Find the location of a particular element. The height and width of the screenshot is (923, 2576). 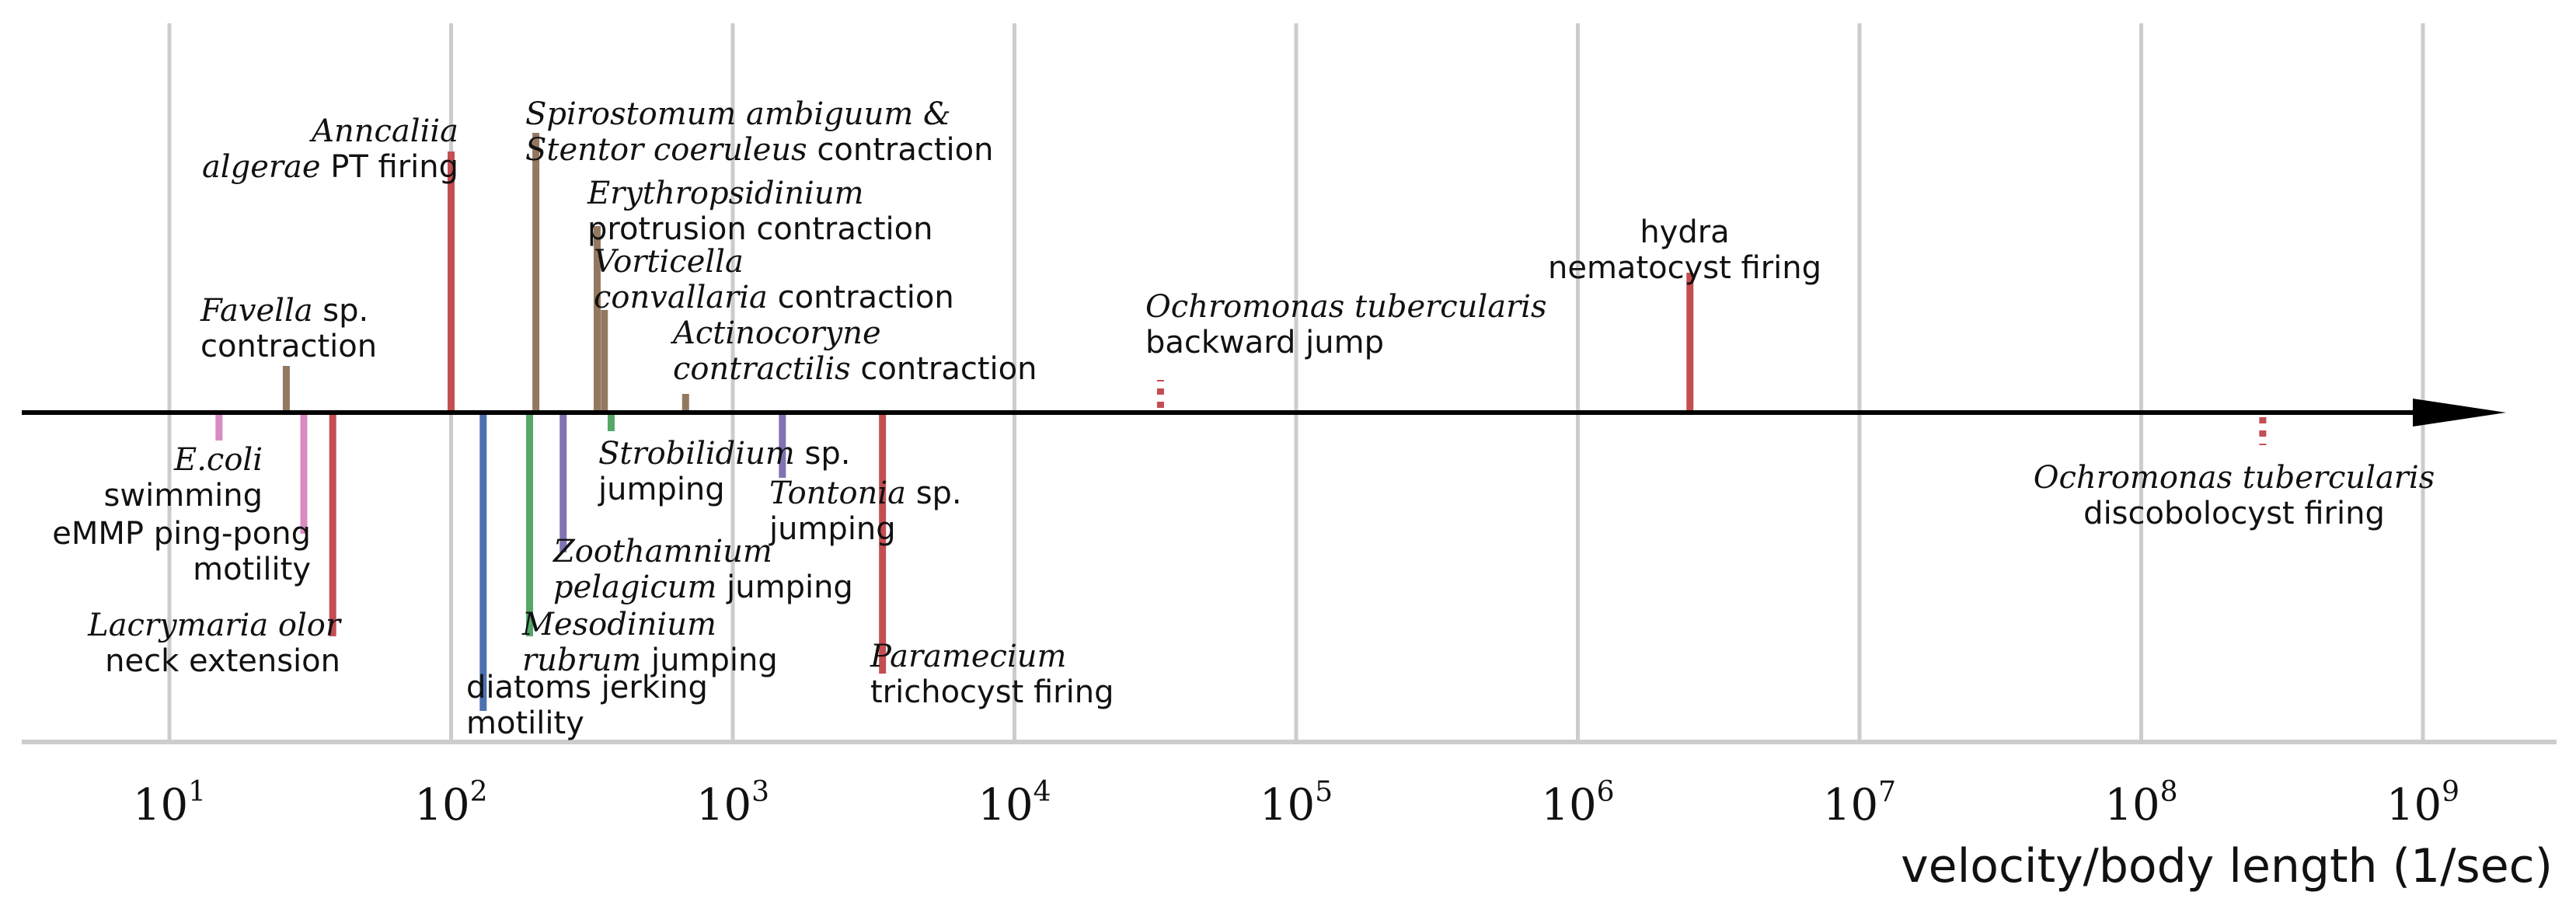

event-label-line: trichocyst firing is located at coordinates (992, 692).